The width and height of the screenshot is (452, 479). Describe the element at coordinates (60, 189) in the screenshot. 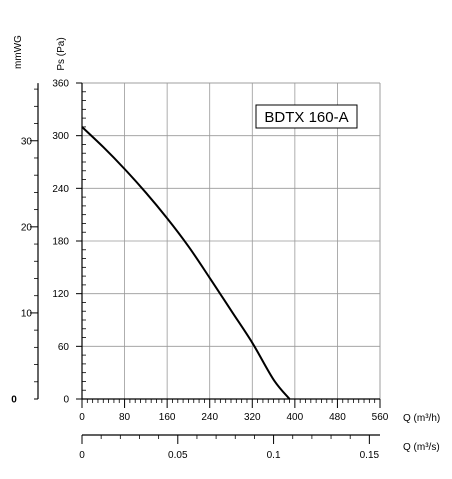

I see `y-tick-label: 240` at that location.